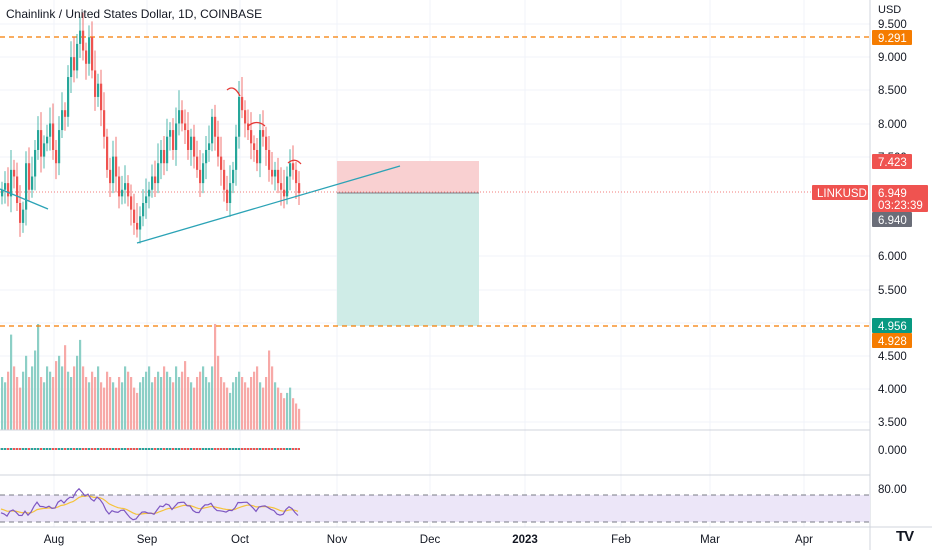  Describe the element at coordinates (900, 206) in the screenshot. I see `countdown-text: 03:23:39` at that location.